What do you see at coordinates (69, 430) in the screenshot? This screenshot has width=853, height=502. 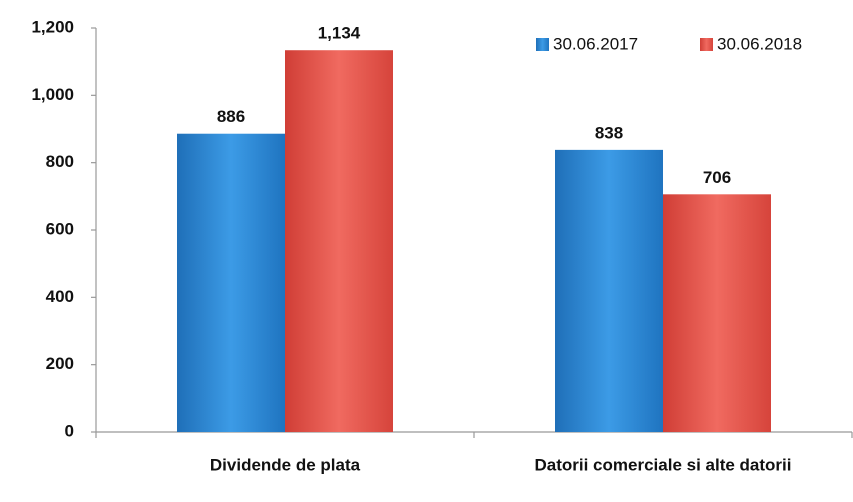 I see `y-tick-label: 0` at bounding box center [69, 430].